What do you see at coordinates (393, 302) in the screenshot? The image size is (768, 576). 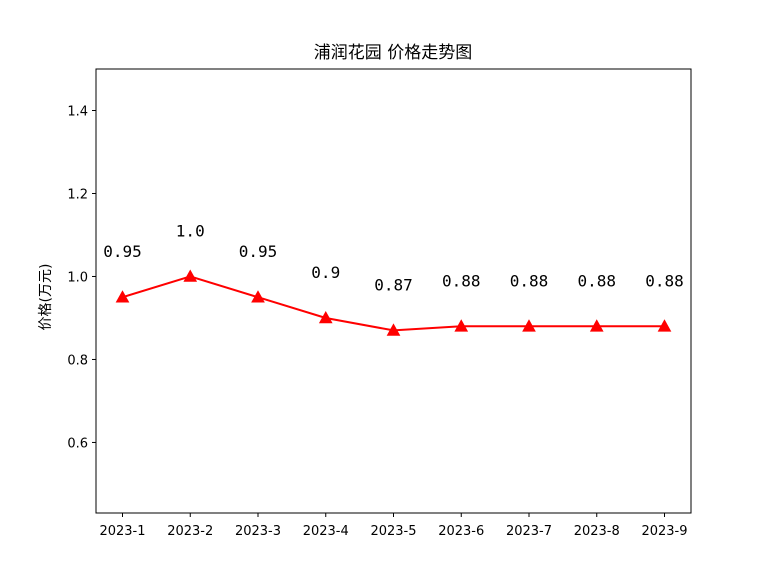 I see `price-series` at bounding box center [393, 302].